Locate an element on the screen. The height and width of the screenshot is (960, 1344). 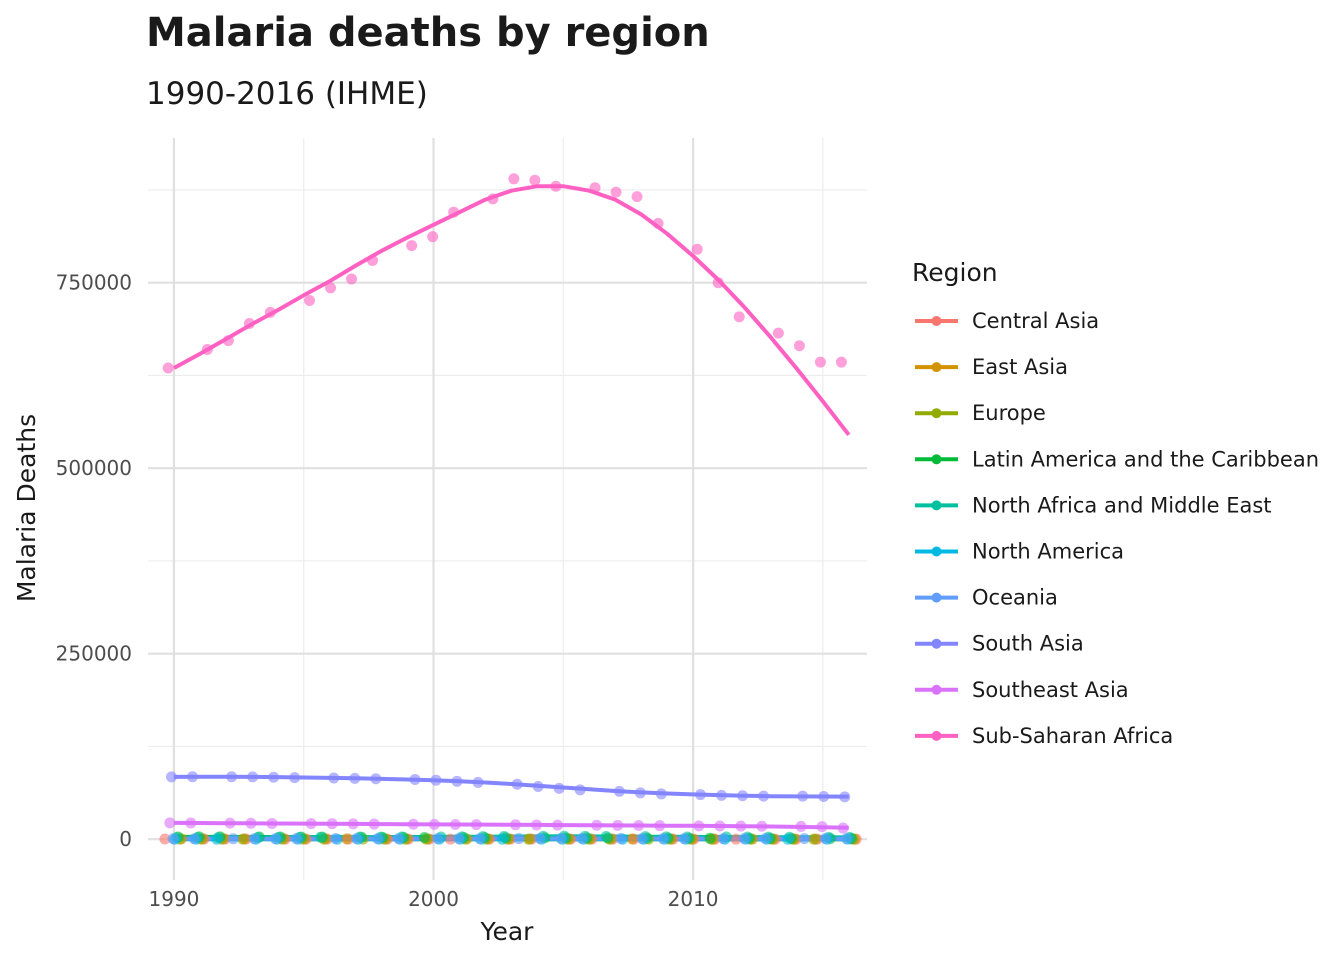
legend-key-point-sub-saharan-africa is located at coordinates (936, 735).